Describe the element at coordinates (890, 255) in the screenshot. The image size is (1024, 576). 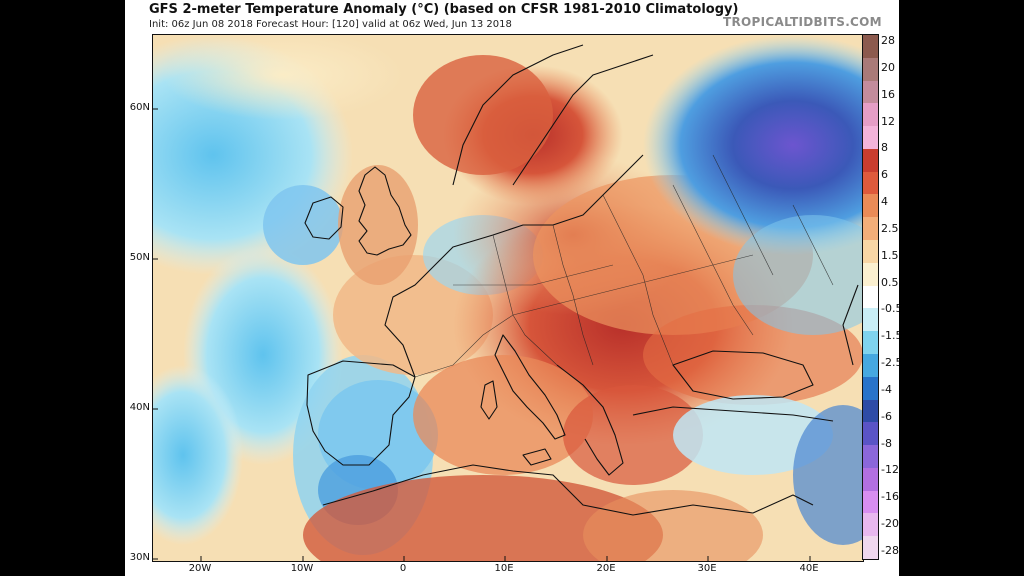
I see `colorbar-label: 1.5` at that location.